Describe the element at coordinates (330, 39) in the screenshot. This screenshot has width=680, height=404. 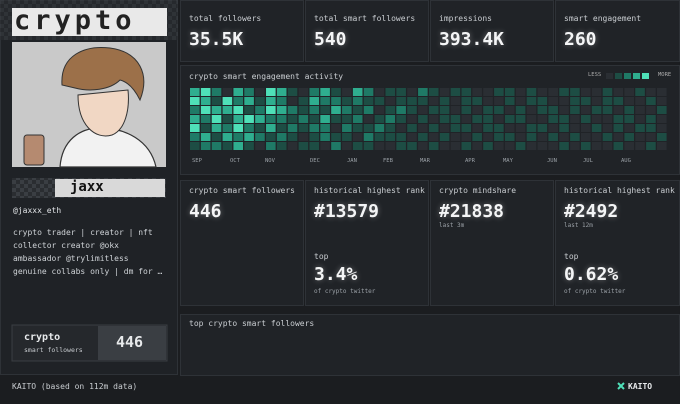
I see `stat-value: 540` at that location.